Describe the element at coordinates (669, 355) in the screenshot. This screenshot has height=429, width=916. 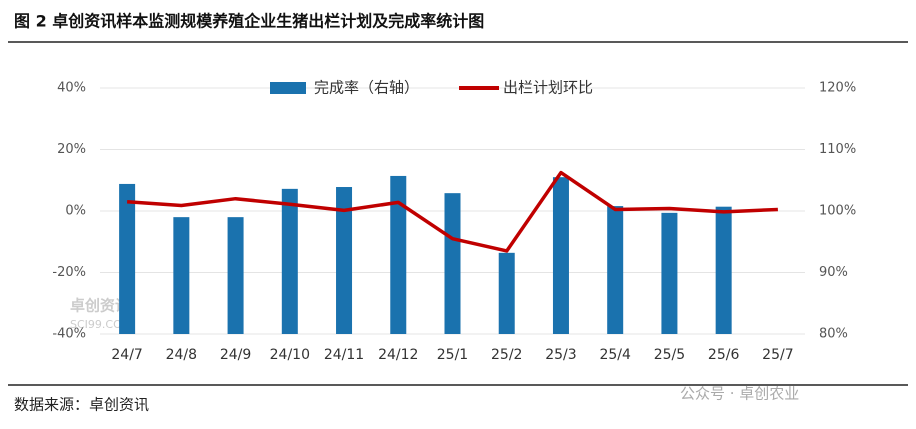
I see `x-tick-label: 25/5` at that location.